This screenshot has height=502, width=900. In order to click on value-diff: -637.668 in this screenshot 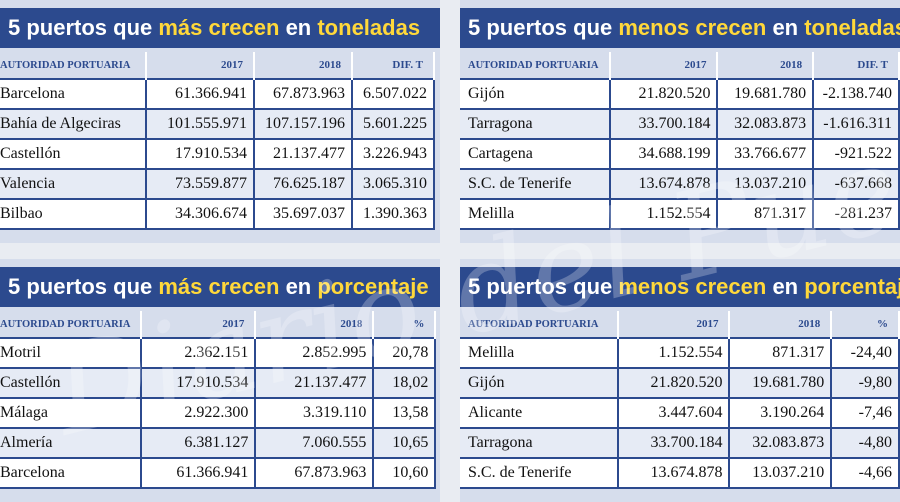, I will do `click(856, 184)`.